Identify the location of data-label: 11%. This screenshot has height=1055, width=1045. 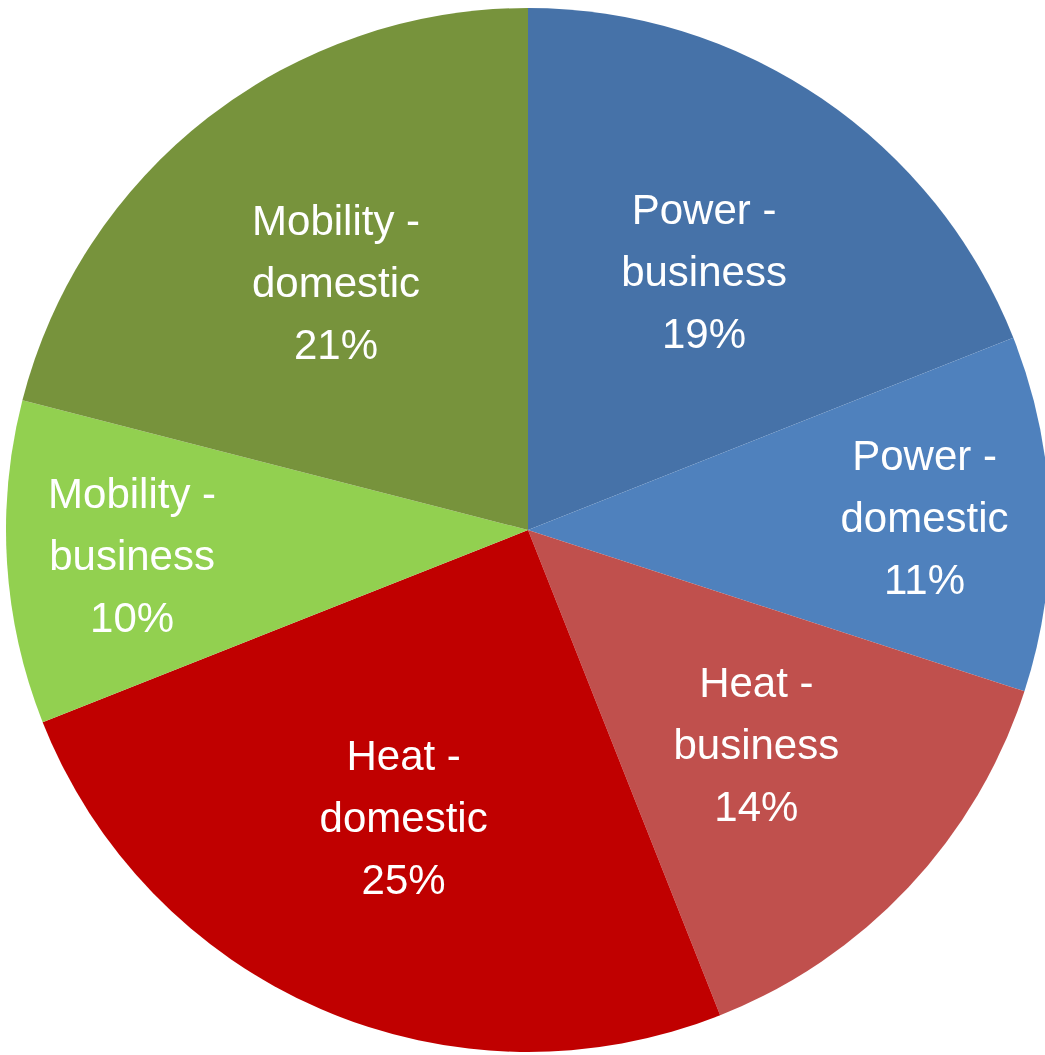
(924, 580).